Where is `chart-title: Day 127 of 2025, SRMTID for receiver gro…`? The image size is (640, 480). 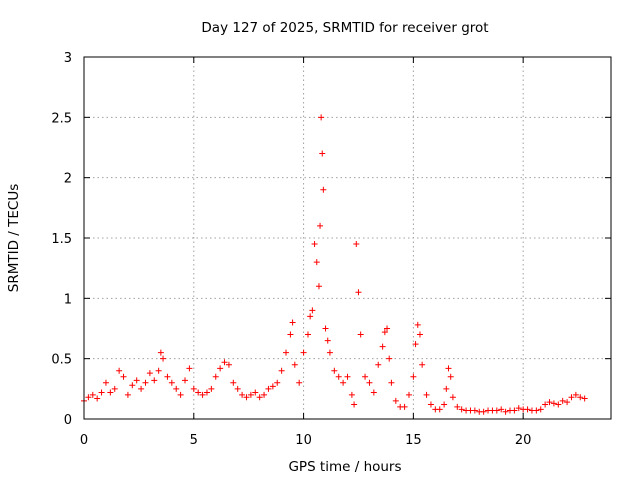
chart-title: Day 127 of 2025, SRMTID for receiver gro… is located at coordinates (344, 28).